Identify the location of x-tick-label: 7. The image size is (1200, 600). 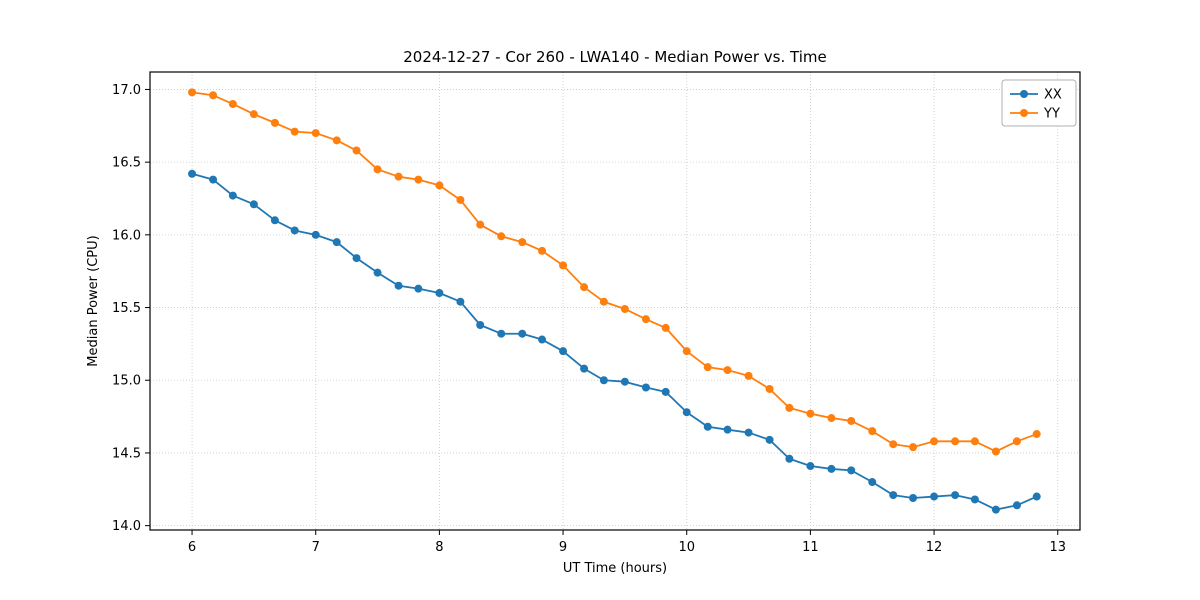
(316, 547).